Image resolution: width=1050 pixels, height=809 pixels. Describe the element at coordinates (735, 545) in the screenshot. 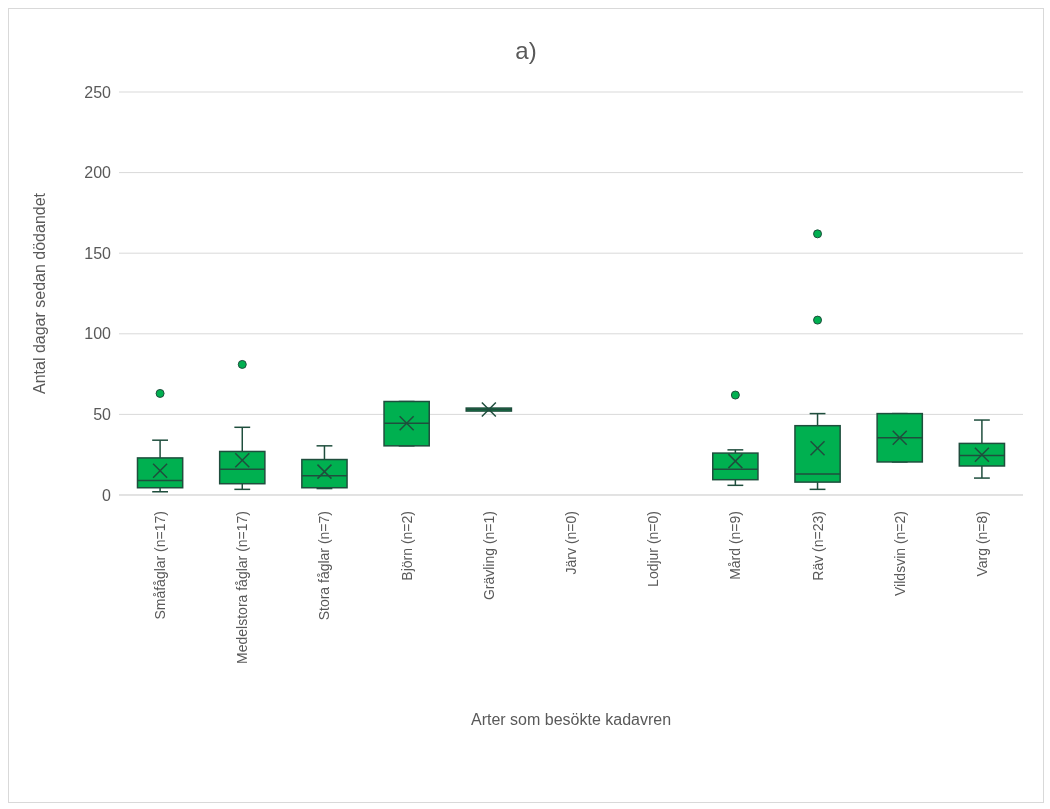

I see `x-tick-label: Mård (n=9)` at that location.